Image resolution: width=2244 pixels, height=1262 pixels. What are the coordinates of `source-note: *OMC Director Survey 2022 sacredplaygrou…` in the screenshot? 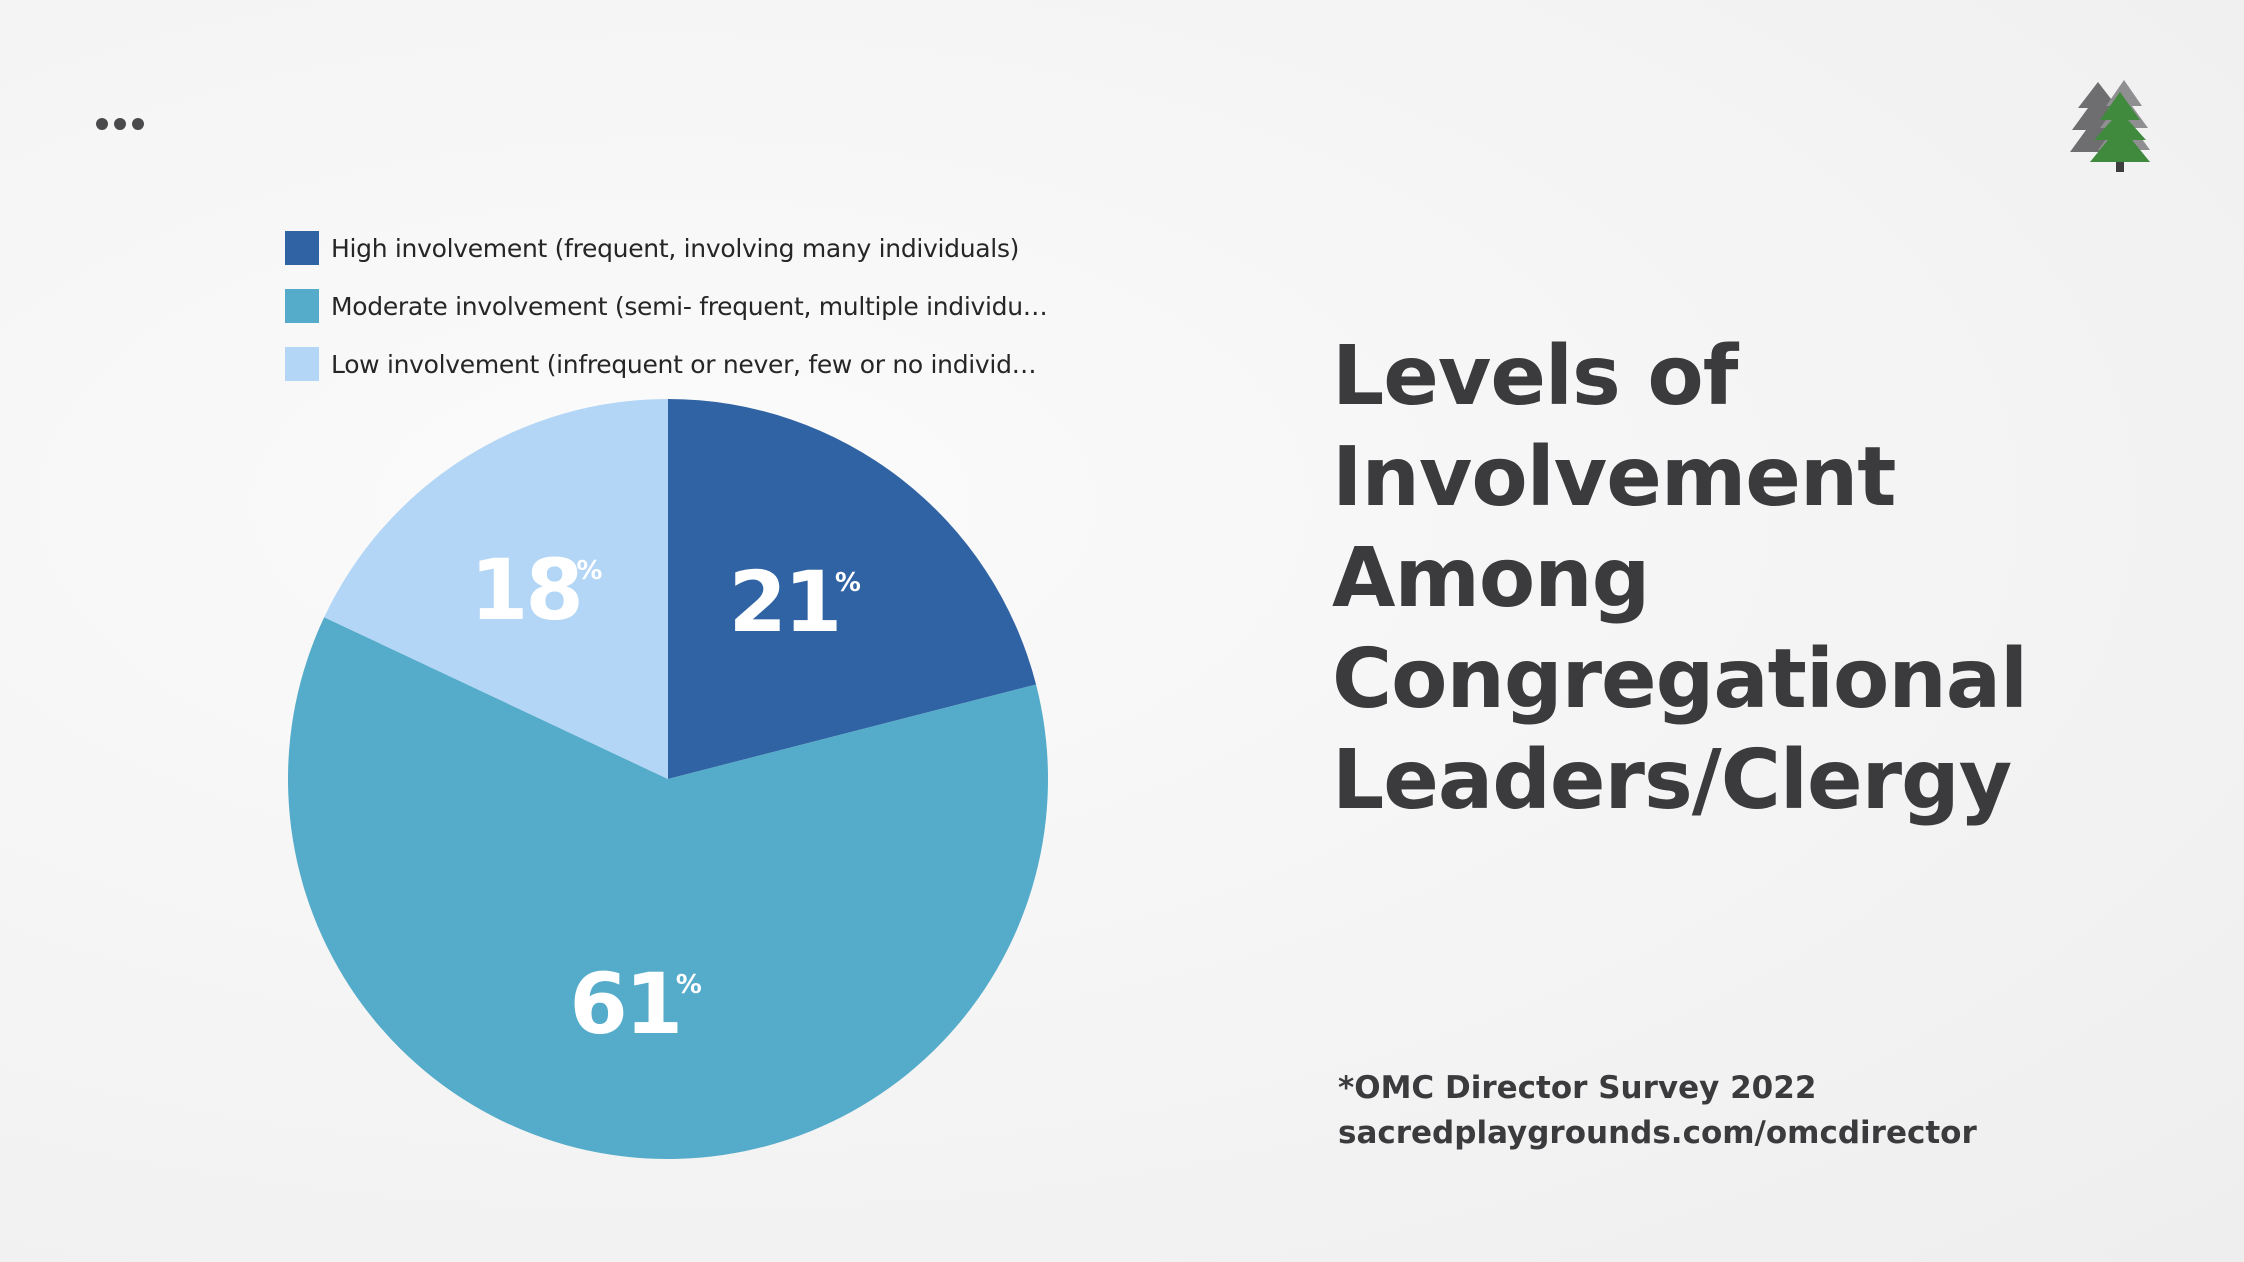 It's located at (1657, 1111).